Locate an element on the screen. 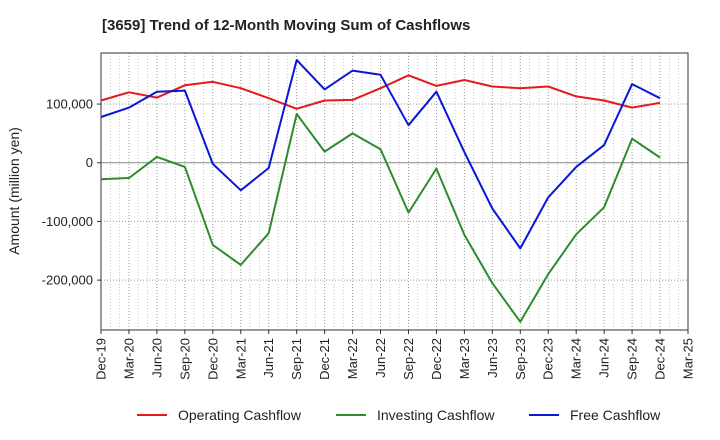 The width and height of the screenshot is (720, 440). x-tick-label: Jun-22 is located at coordinates (380, 358).